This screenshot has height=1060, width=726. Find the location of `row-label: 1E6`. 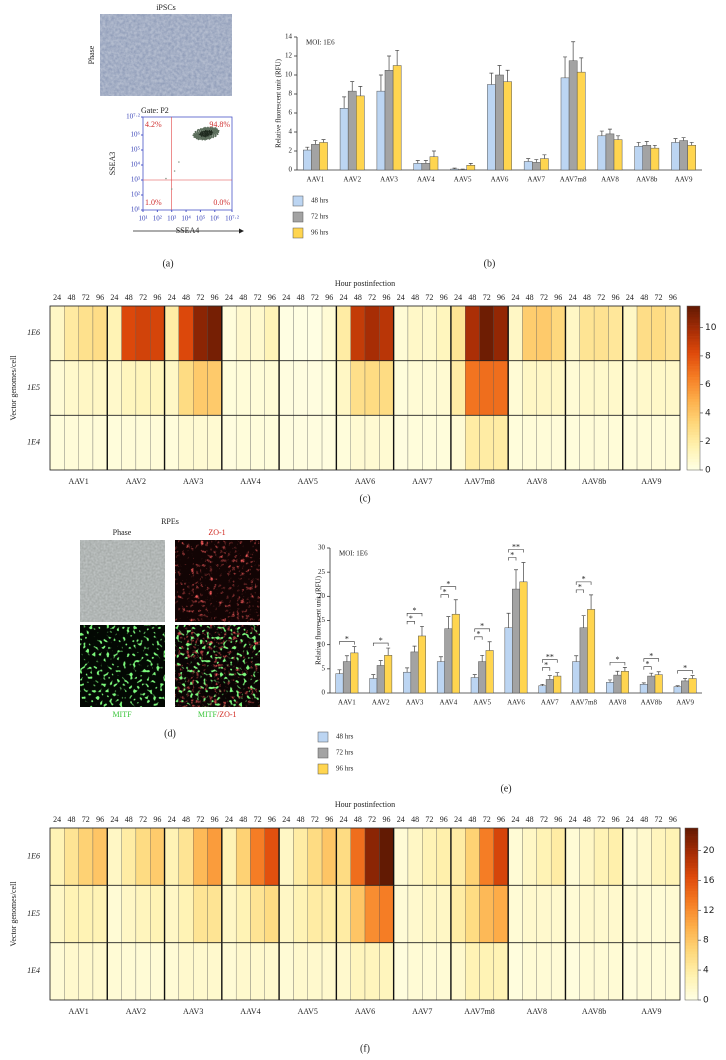

row-label: 1E6 is located at coordinates (33, 855).